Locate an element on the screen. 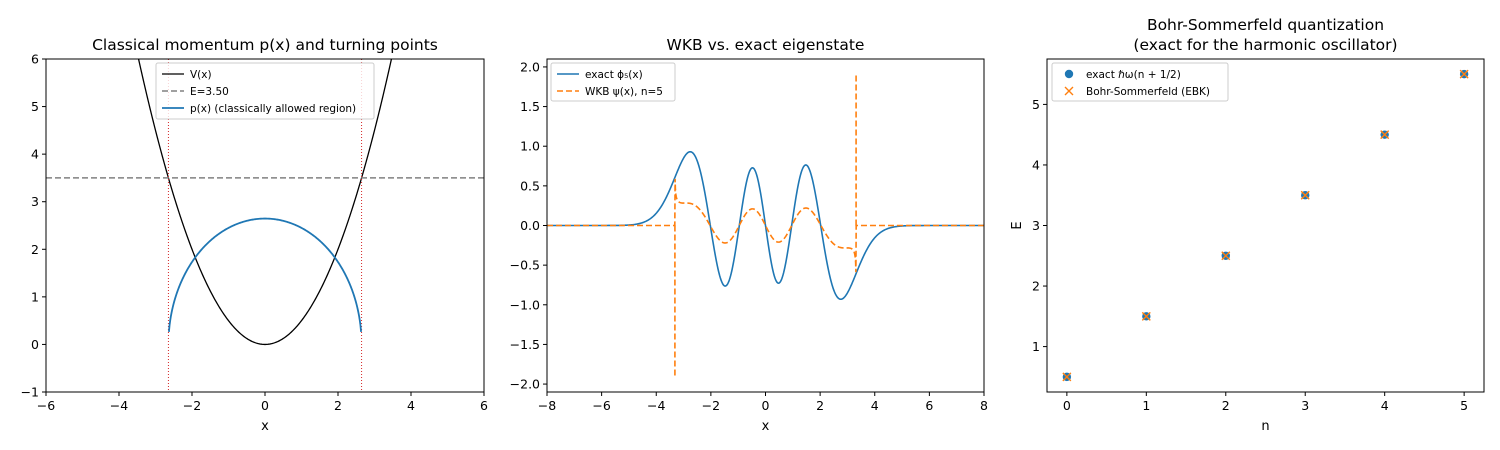  legend-marker-bs is located at coordinates (1069, 91).